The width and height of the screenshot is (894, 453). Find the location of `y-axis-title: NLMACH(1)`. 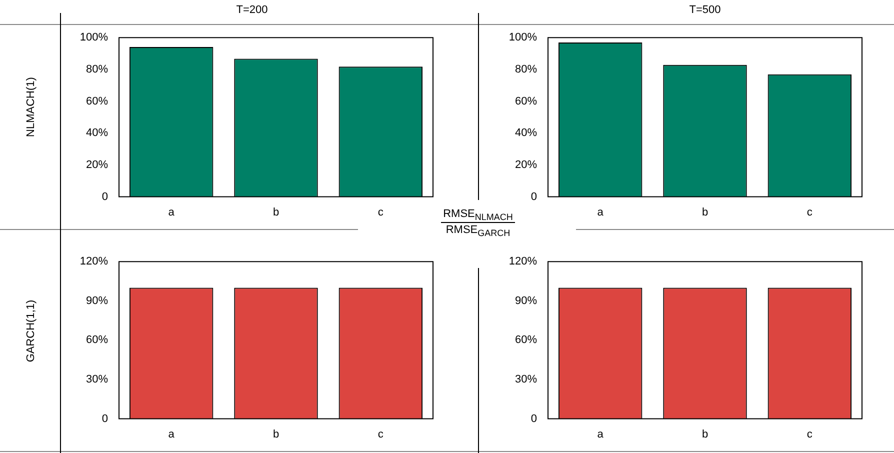

y-axis-title: NLMACH(1) is located at coordinates (30, 107).